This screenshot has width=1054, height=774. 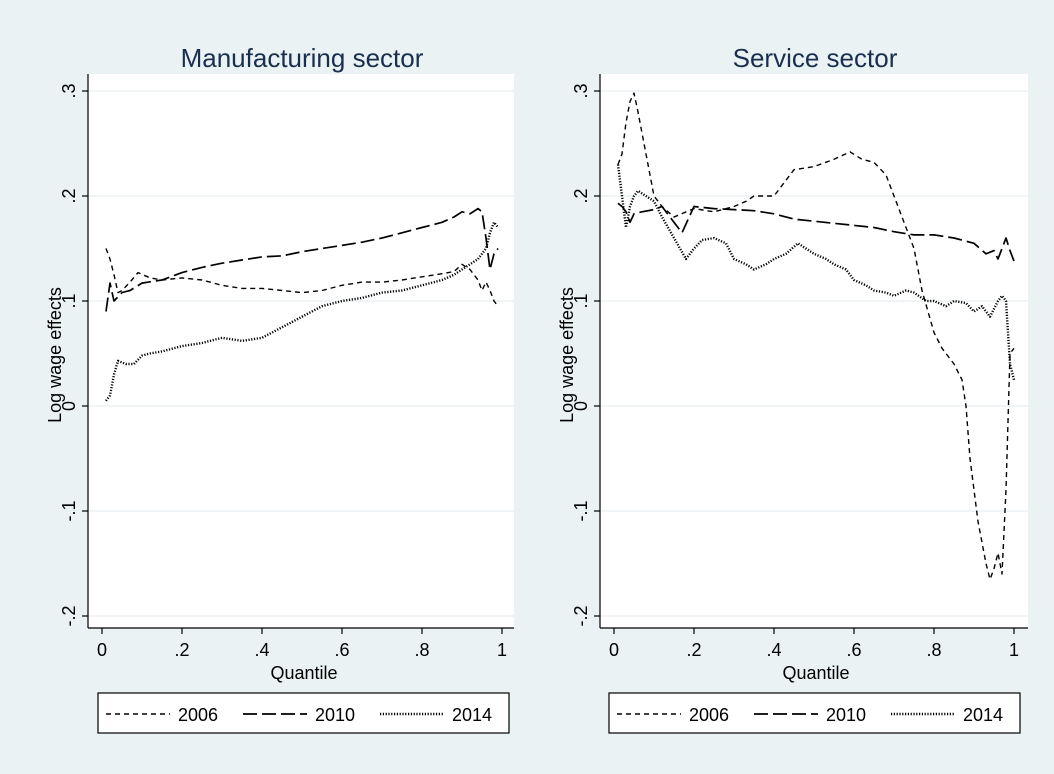 What do you see at coordinates (302, 277) in the screenshot?
I see `series-line-2006` at bounding box center [302, 277].